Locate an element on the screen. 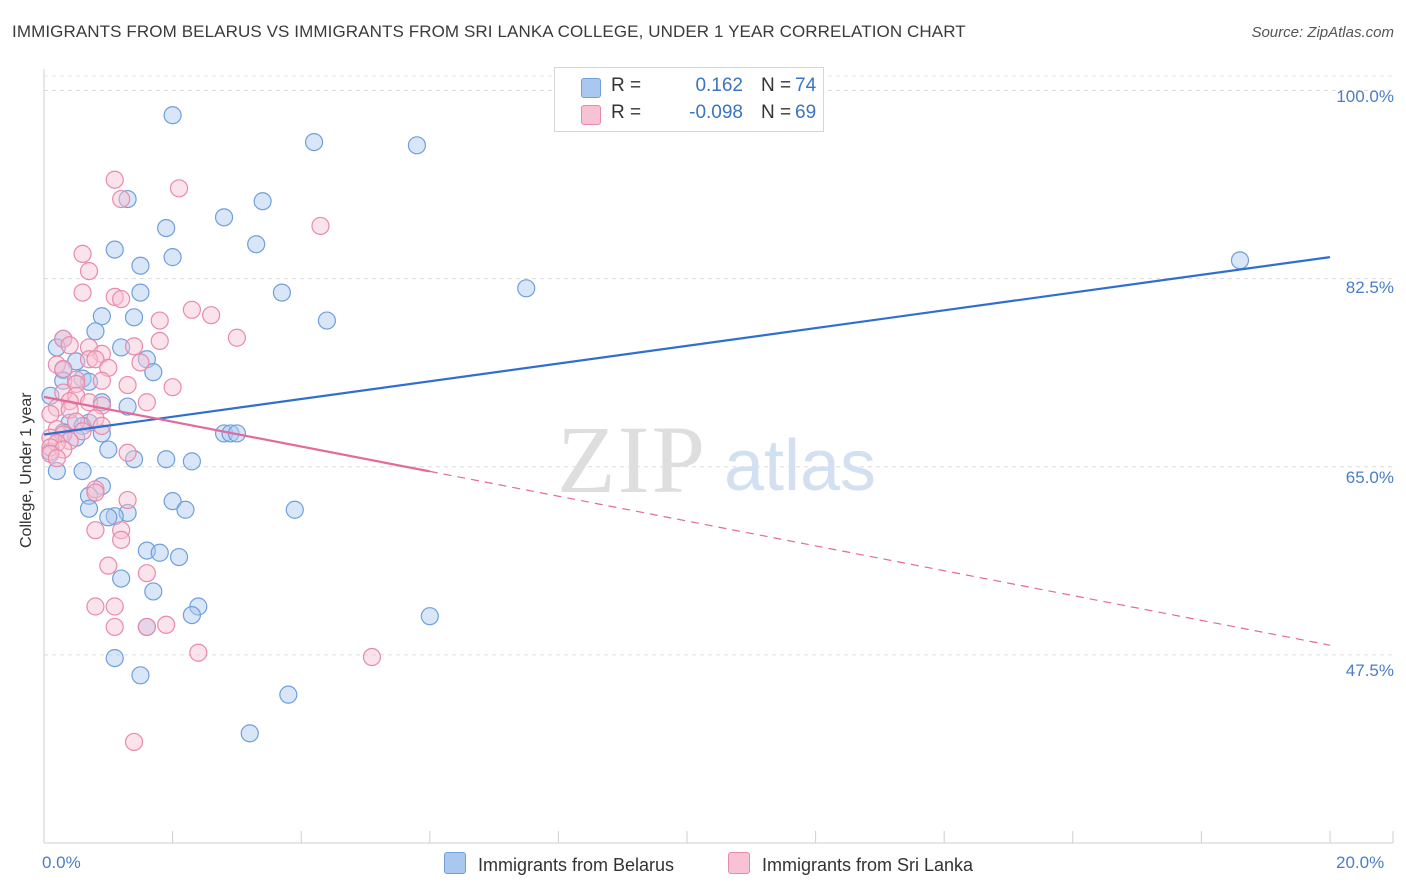  x-tick-label-min: 0.0% is located at coordinates (61, 862).